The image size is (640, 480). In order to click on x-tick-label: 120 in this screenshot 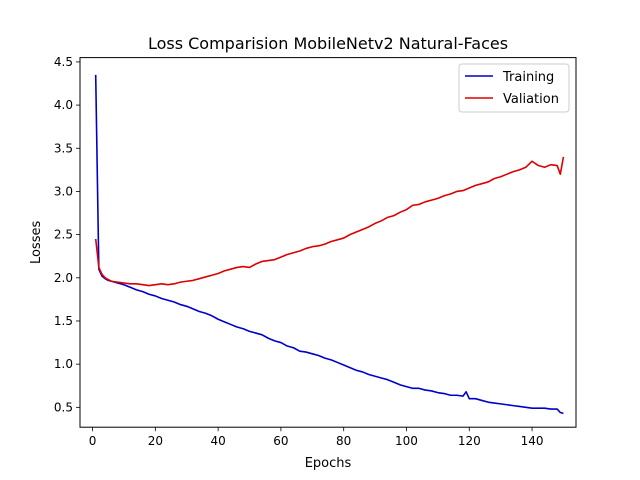, I will do `click(469, 441)`.